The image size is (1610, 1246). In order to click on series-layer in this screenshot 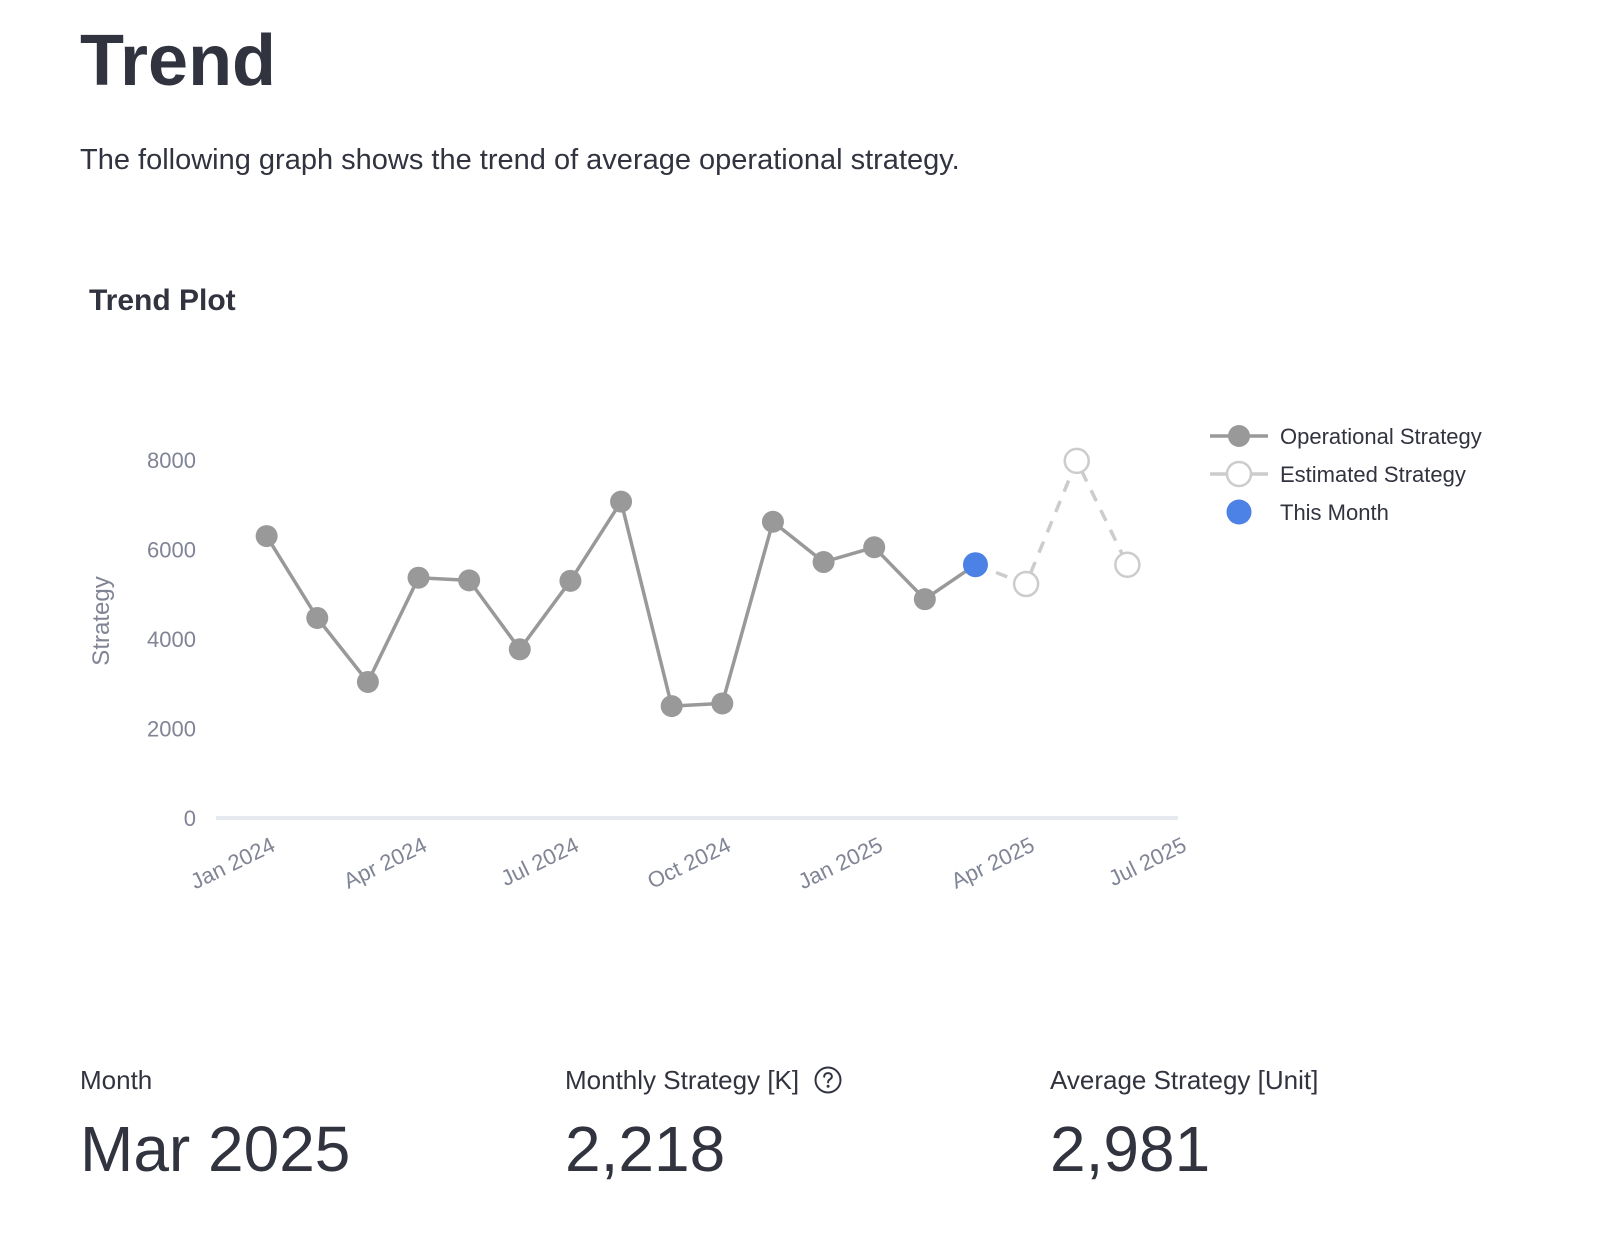, I will do `click(698, 582)`.